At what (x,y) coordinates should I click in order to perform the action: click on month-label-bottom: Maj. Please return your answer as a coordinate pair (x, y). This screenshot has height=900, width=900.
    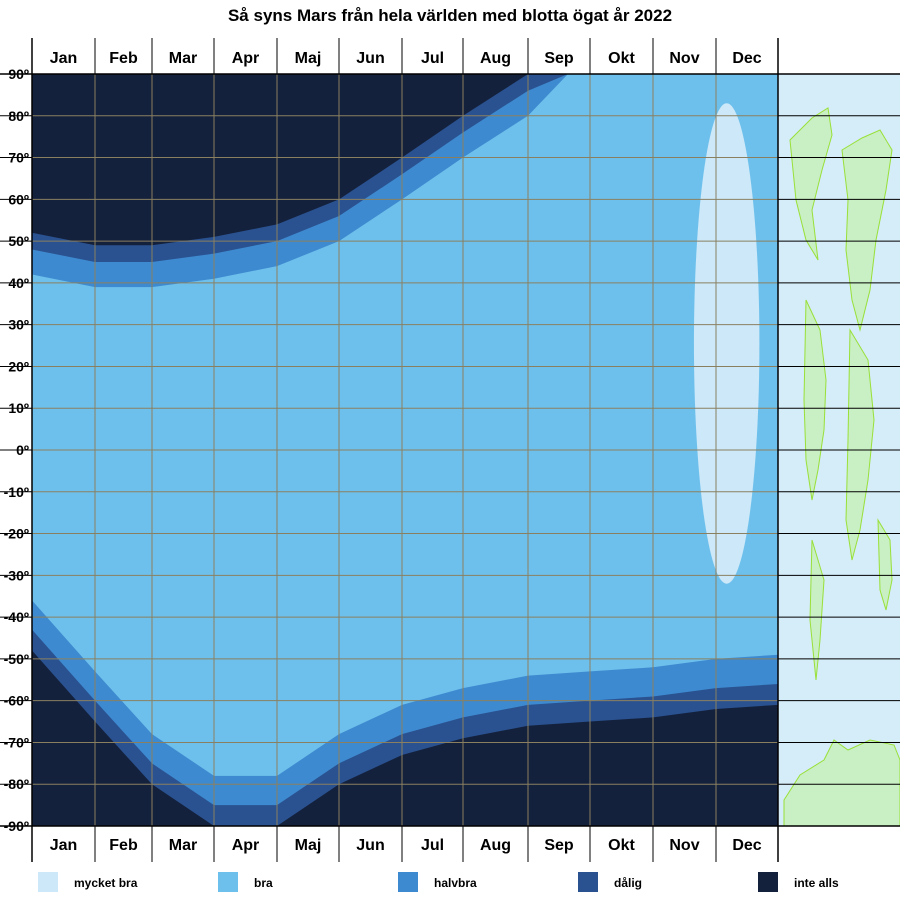
    Looking at the image, I should click on (308, 845).